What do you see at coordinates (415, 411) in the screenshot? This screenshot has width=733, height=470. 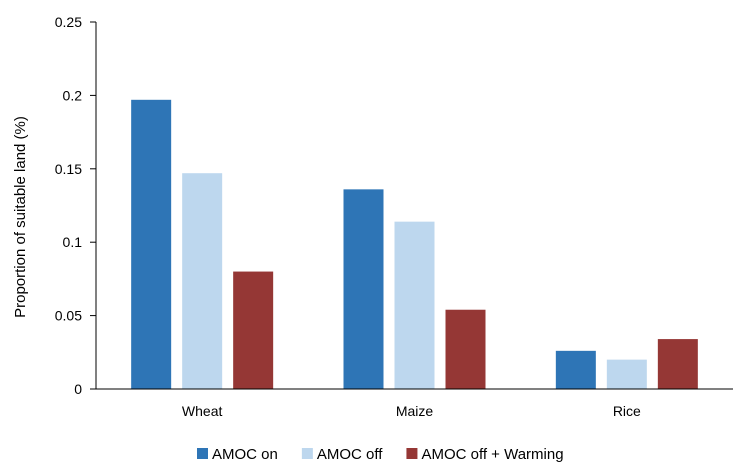 I see `x-category-label: Maize` at bounding box center [415, 411].